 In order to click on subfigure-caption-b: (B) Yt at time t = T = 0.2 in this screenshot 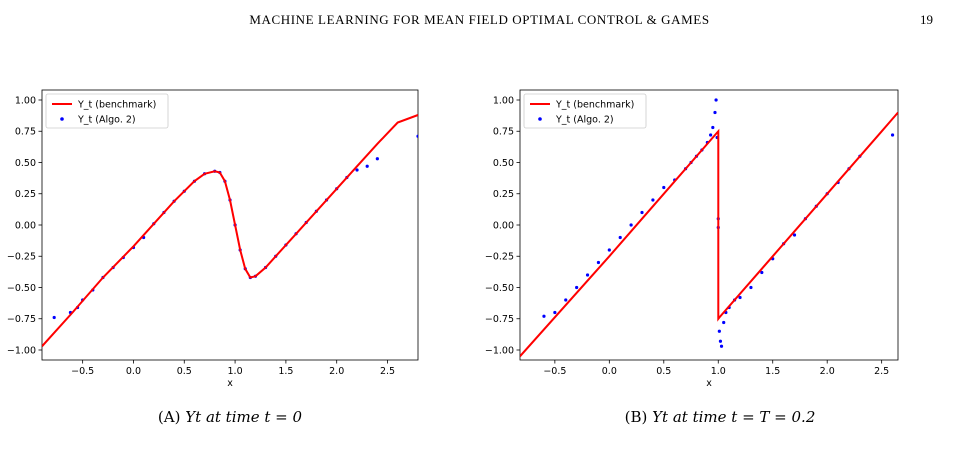, I will do `click(720, 417)`.